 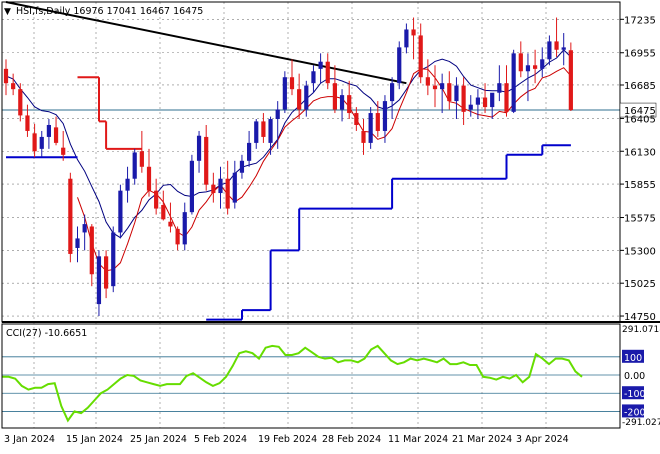 What do you see at coordinates (109, 11) in the screenshot?
I see `symbol-info: HSI,fs,Daily 16976 17041 16467 16475` at bounding box center [109, 11].